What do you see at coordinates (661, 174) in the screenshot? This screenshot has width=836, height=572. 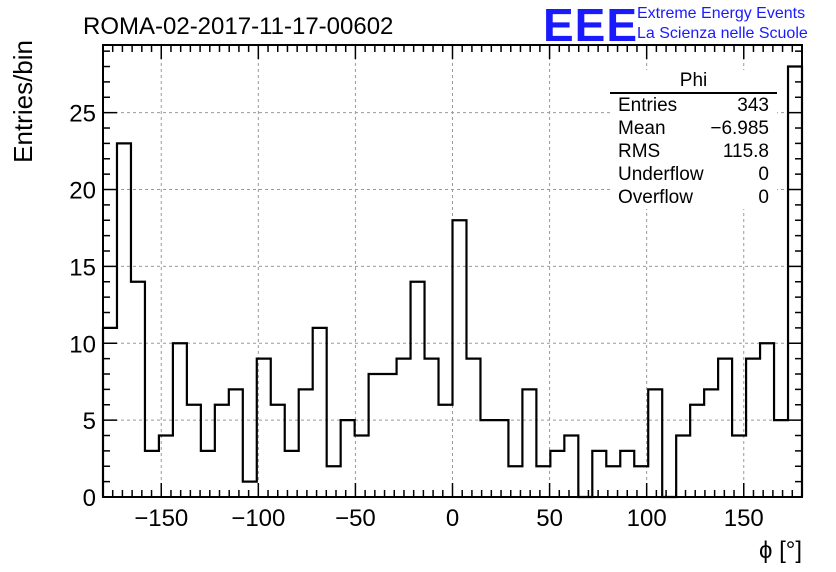 I see `stats-label: Underflow` at bounding box center [661, 174].